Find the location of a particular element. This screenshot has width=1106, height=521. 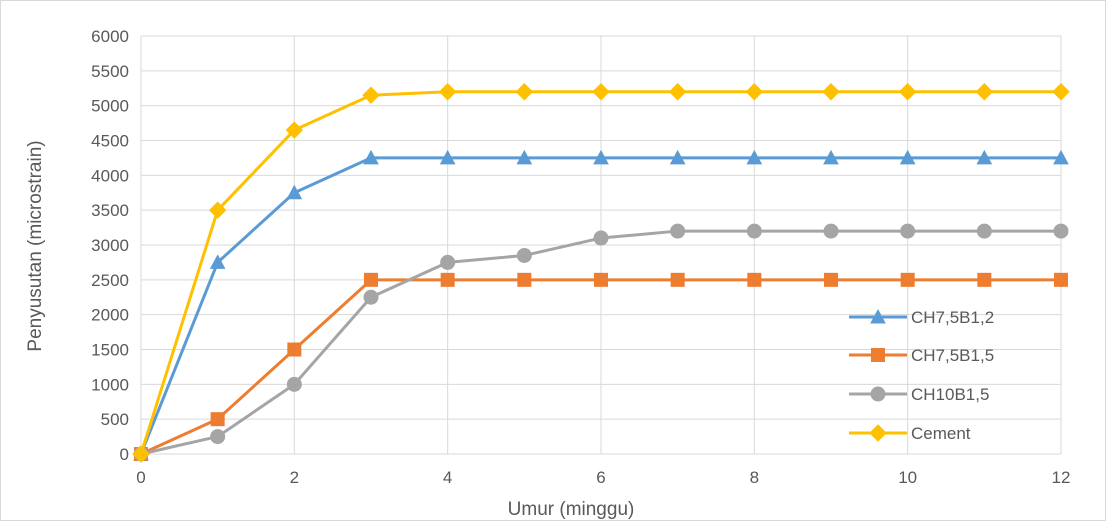

legend-item-ch10b1-5: CH10B1,5 is located at coordinates (919, 394).